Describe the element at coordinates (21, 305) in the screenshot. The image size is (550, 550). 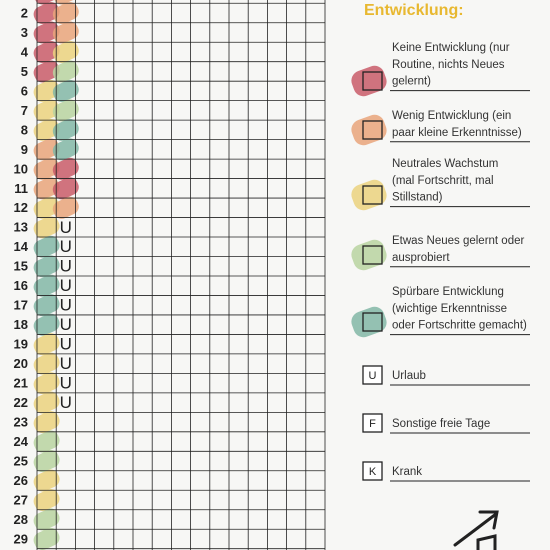
I see `row-number: 17` at that location.